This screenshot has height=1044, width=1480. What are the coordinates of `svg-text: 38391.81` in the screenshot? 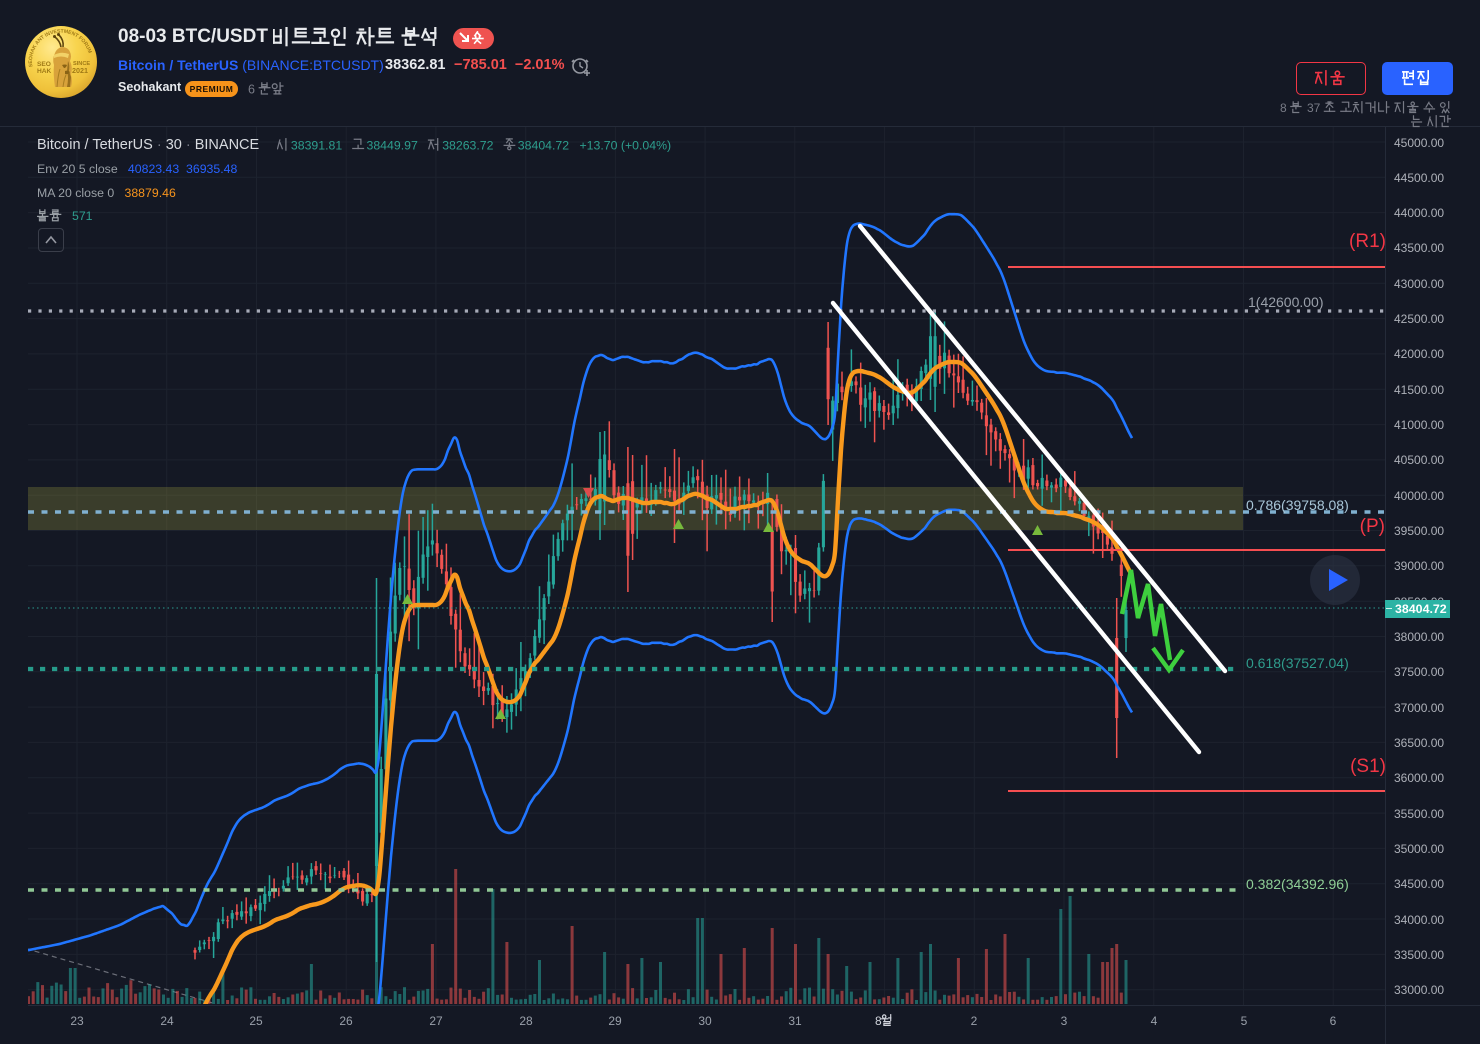 It's located at (316, 145).